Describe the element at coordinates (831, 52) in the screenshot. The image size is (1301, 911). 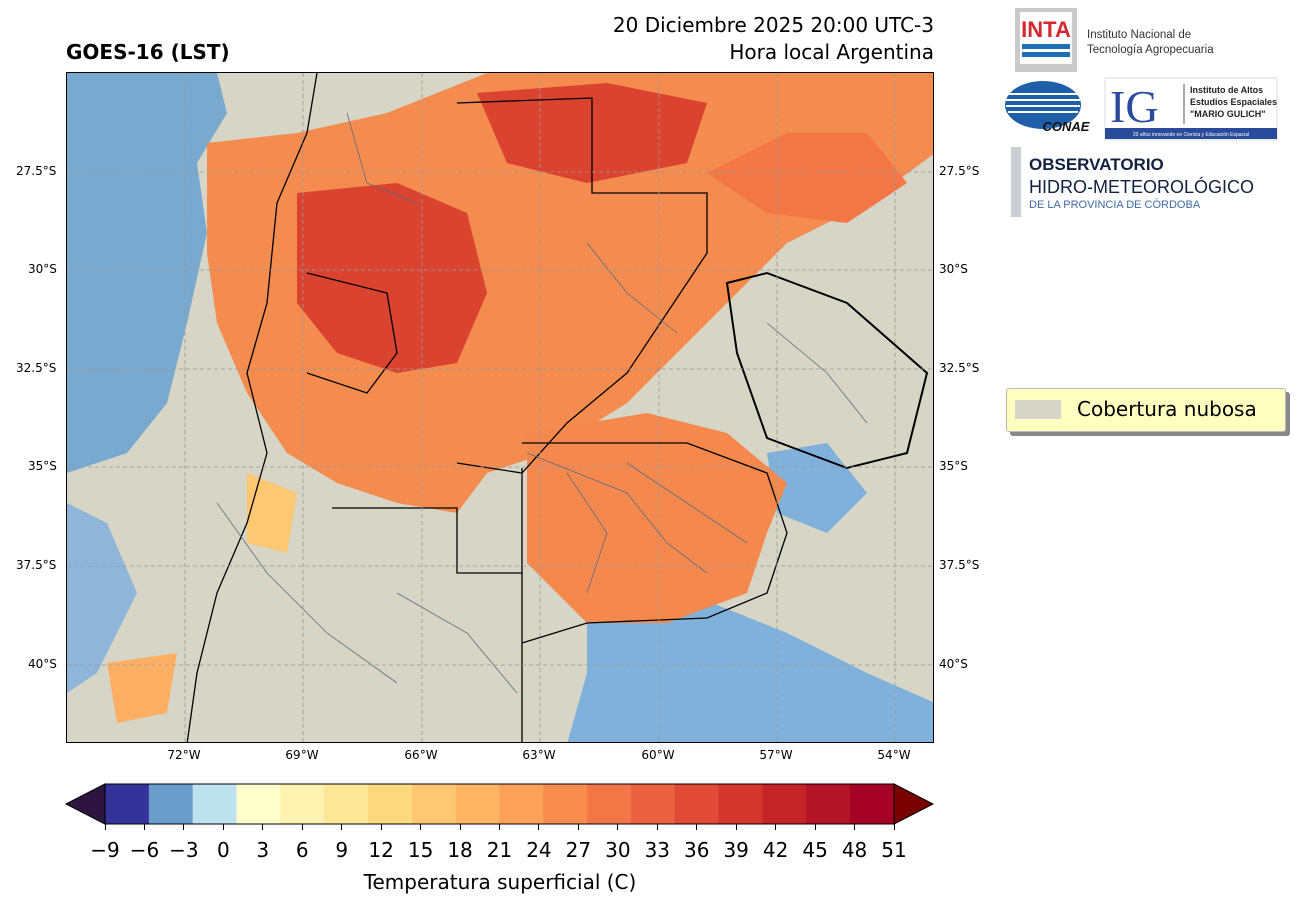
I see `local-time-line: Hora local Argentina` at that location.